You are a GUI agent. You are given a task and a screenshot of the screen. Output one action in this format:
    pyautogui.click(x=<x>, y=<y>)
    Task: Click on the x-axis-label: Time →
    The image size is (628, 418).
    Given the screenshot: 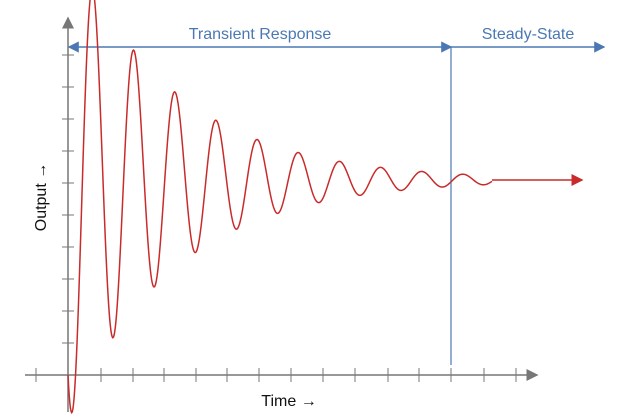 What is the action you would take?
    pyautogui.click(x=288, y=401)
    